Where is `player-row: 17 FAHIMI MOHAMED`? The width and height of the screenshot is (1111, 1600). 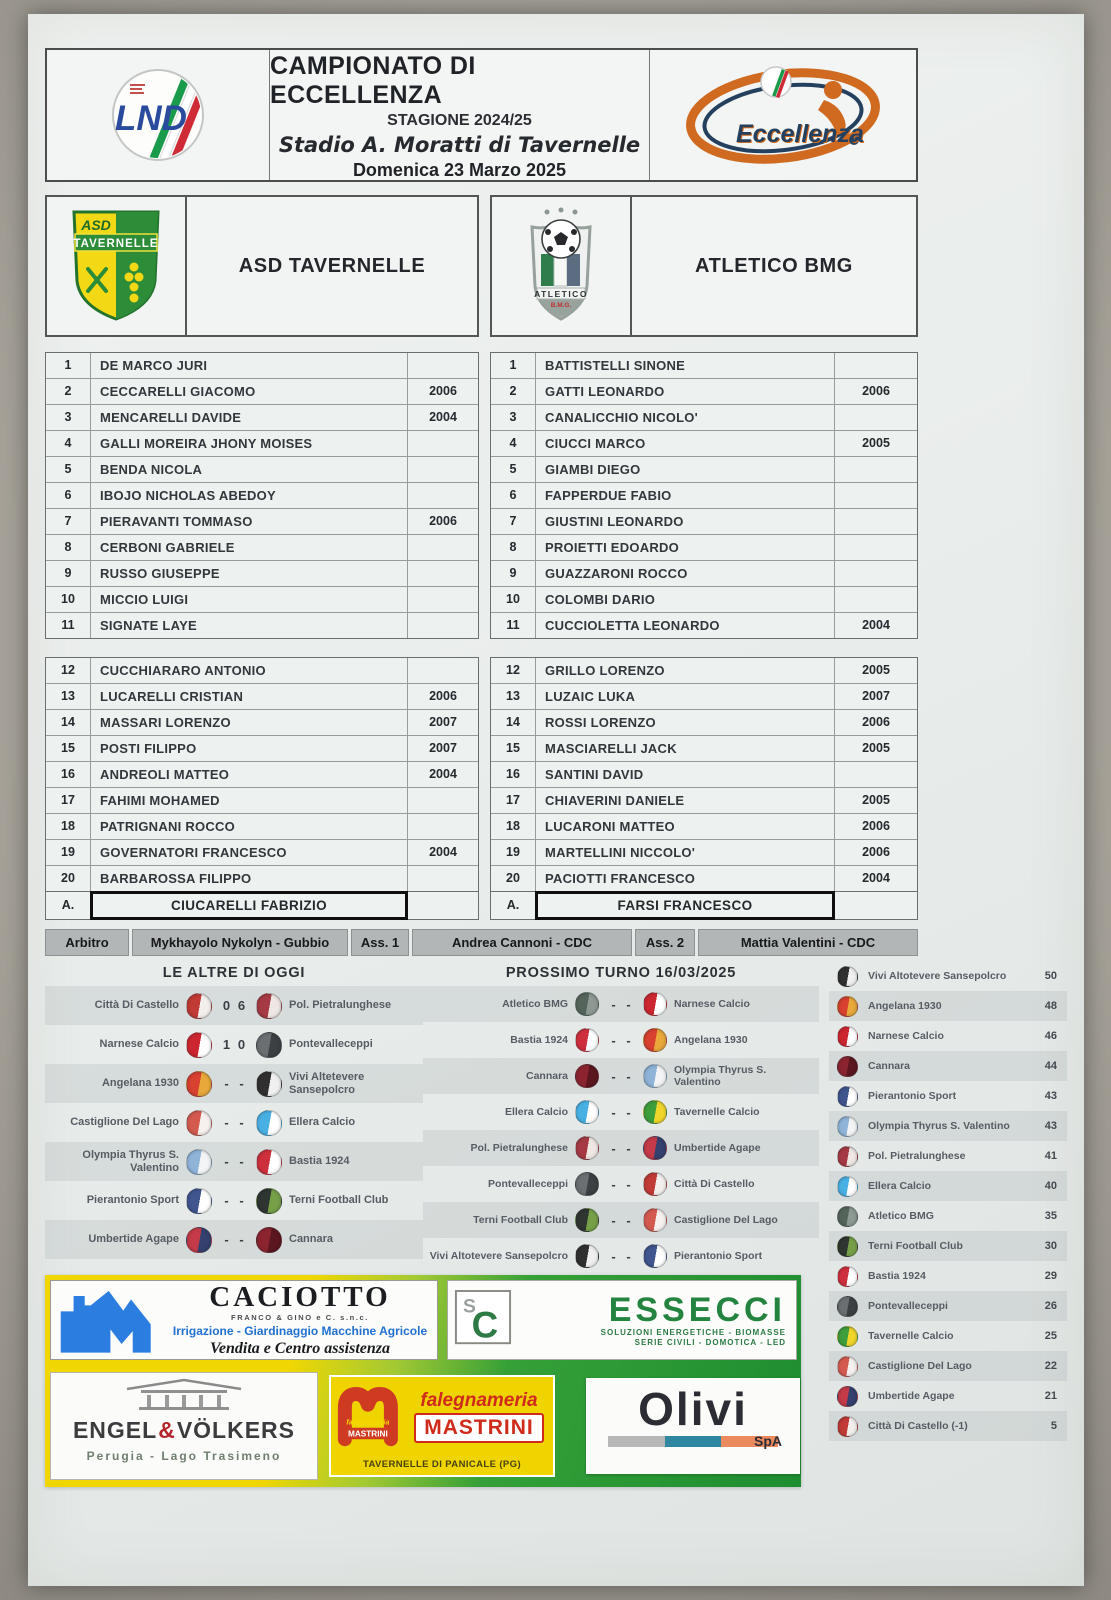
player-row: 17 FAHIMI MOHAMED is located at coordinates (262, 800).